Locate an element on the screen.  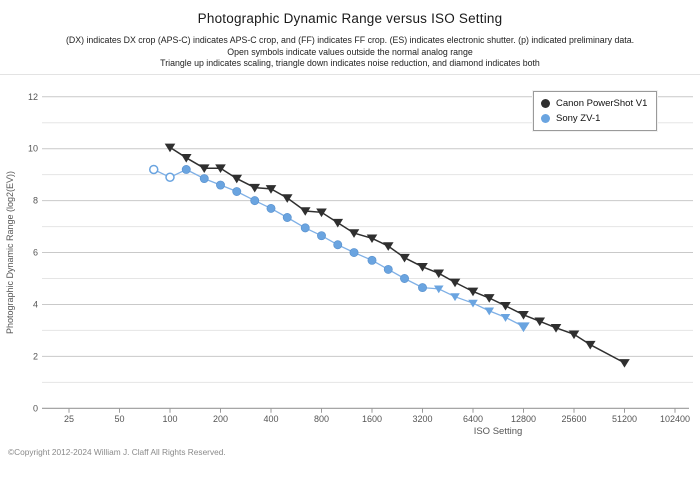
x-axis is located at coordinates (365, 410).